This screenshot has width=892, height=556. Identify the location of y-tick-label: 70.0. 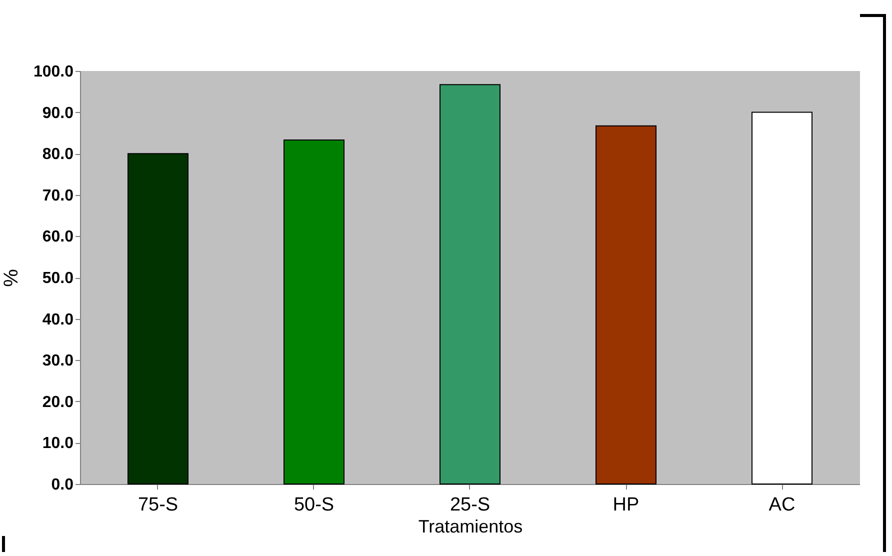
(58, 195).